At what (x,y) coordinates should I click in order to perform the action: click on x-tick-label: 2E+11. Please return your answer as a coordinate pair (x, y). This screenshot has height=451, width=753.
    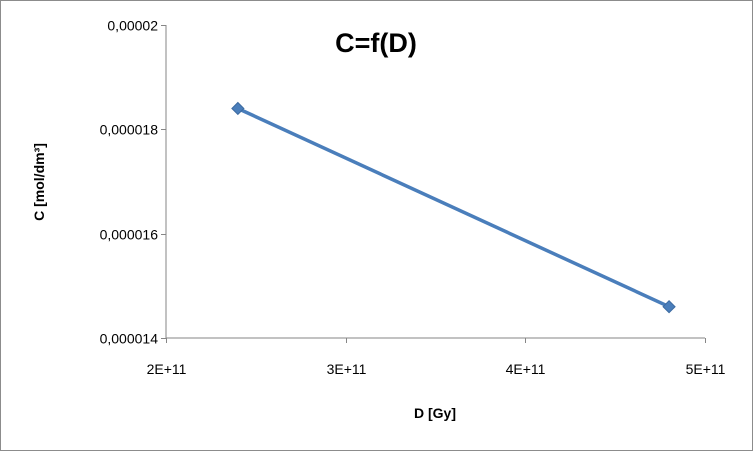
    Looking at the image, I should click on (167, 369).